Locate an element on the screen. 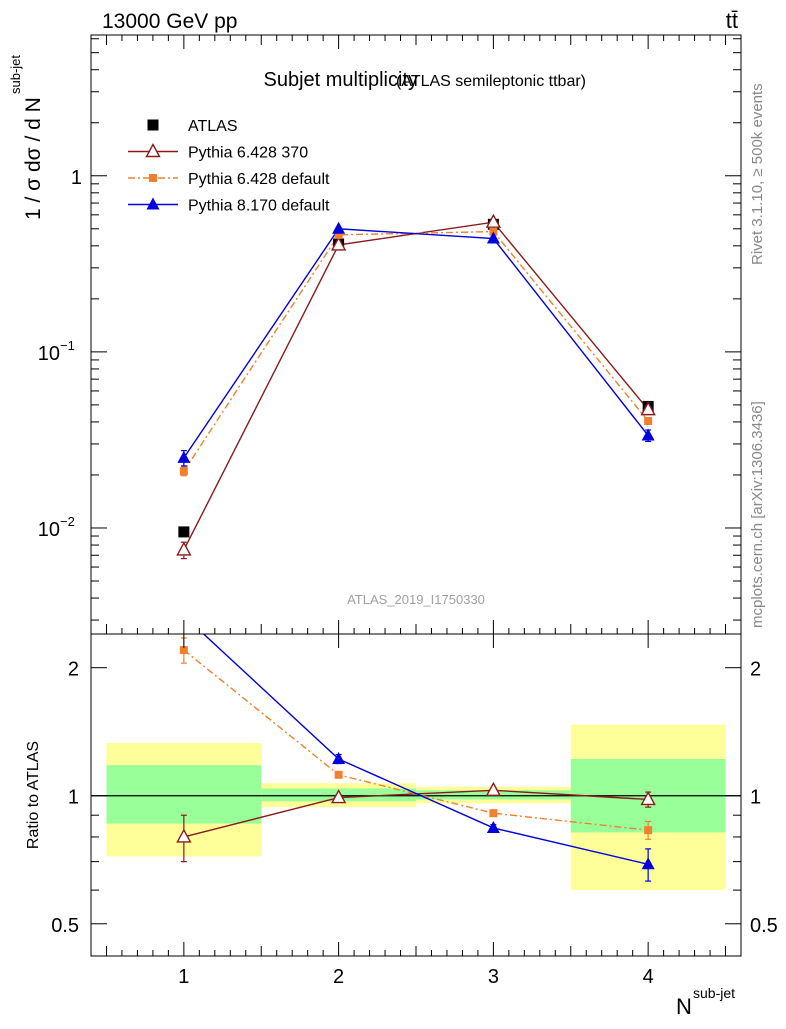  x-tick-label: 4 is located at coordinates (648, 977).